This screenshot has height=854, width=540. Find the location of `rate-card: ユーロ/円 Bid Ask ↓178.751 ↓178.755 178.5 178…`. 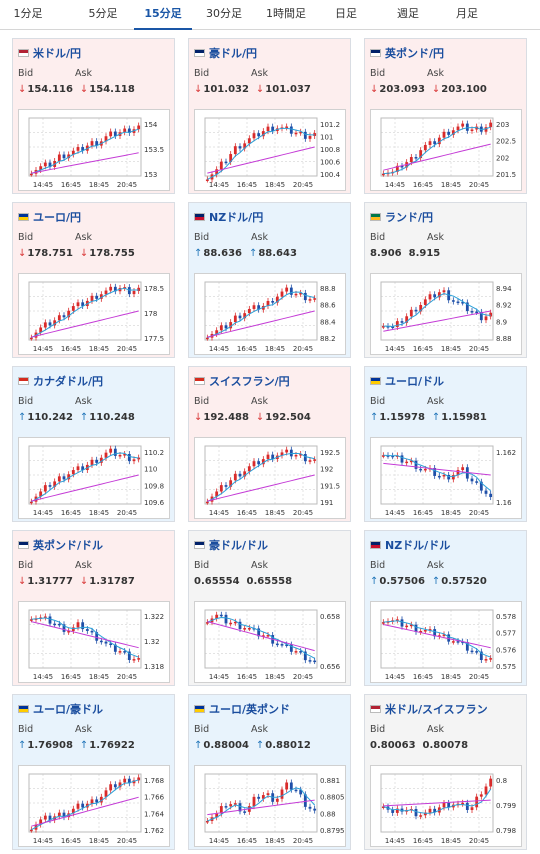

rate-card: ユーロ/円 Bid Ask ↓178.751 ↓178.755 178.5 178… is located at coordinates (93, 280).